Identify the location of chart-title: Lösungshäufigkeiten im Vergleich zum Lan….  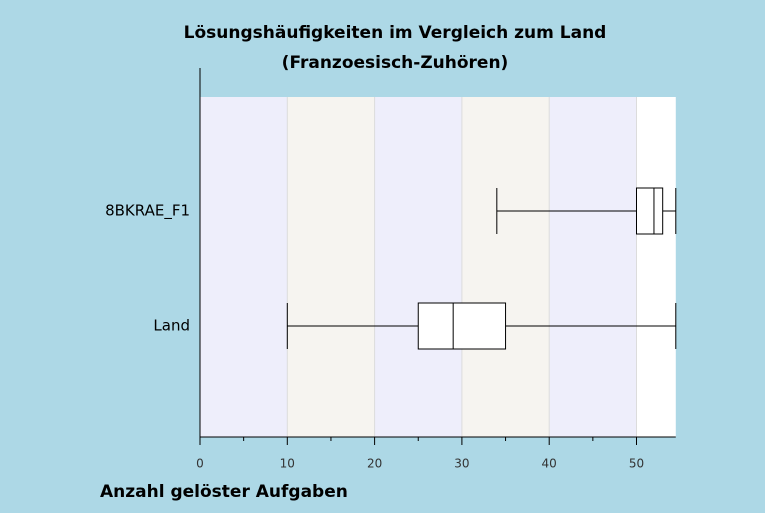
(395, 33).